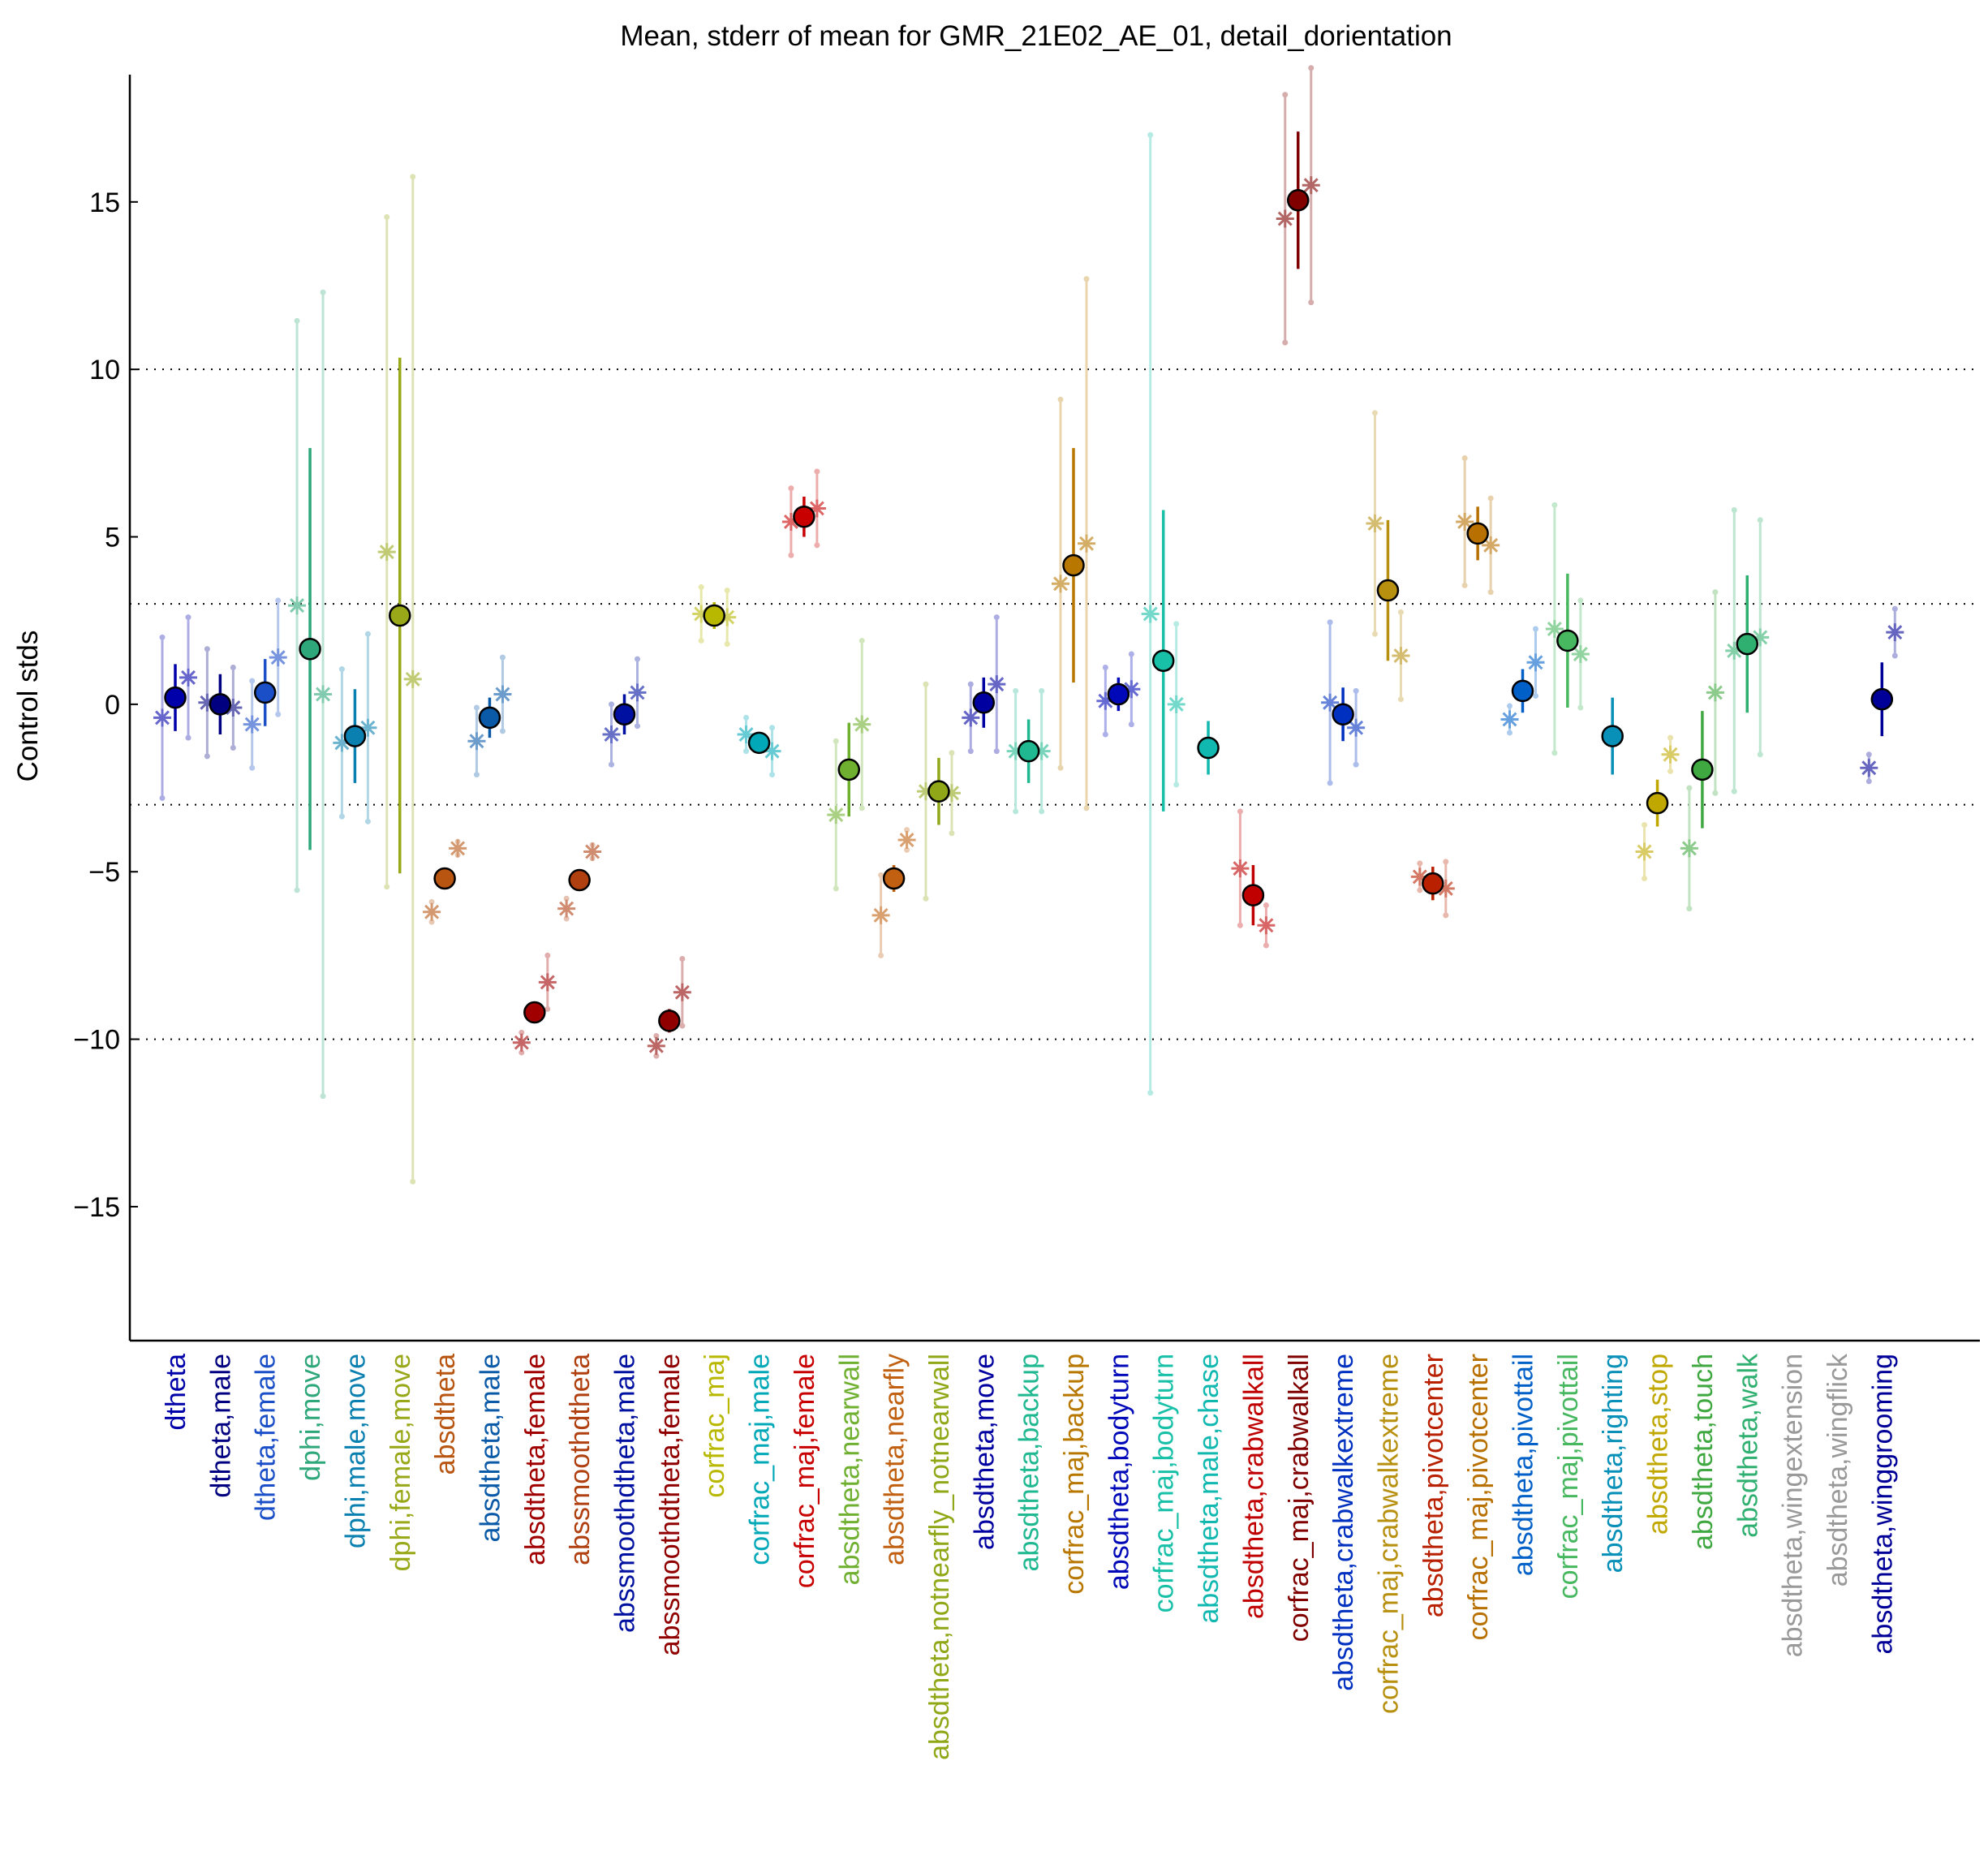  Describe the element at coordinates (1793, 1505) in the screenshot. I see `category-label: absdtheta,wingextension` at that location.